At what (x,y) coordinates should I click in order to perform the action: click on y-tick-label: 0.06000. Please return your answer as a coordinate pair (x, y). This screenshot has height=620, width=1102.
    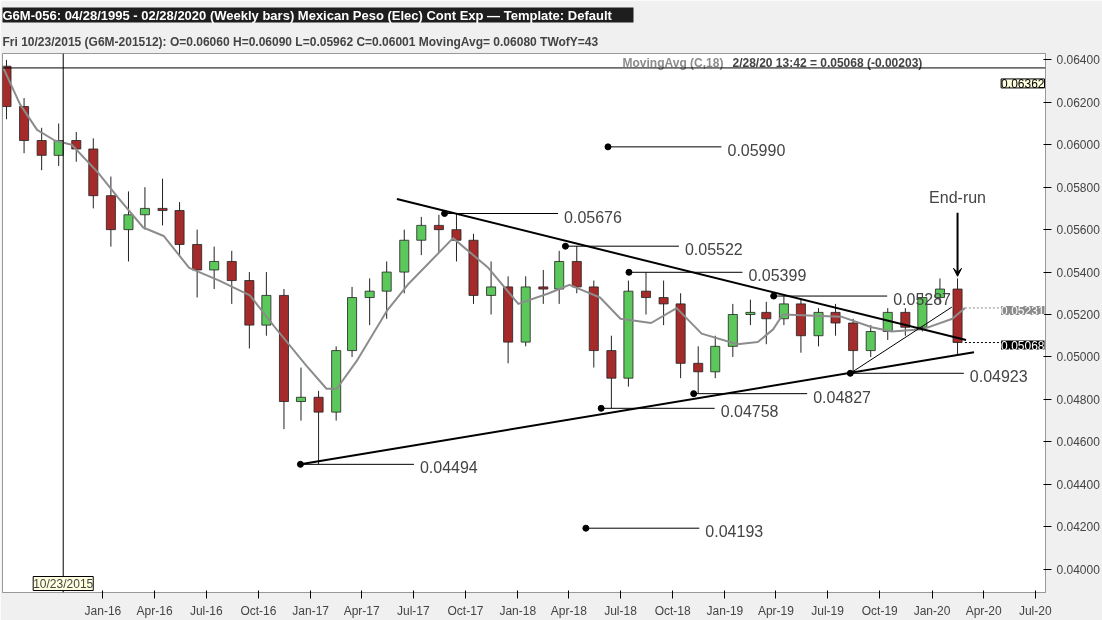
    Looking at the image, I should click on (1078, 145).